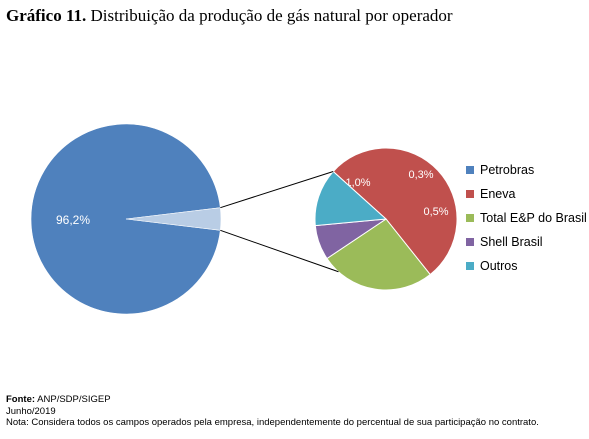 This screenshot has width=589, height=439. Describe the element at coordinates (498, 194) in the screenshot. I see `legend-label: Eneva` at that location.